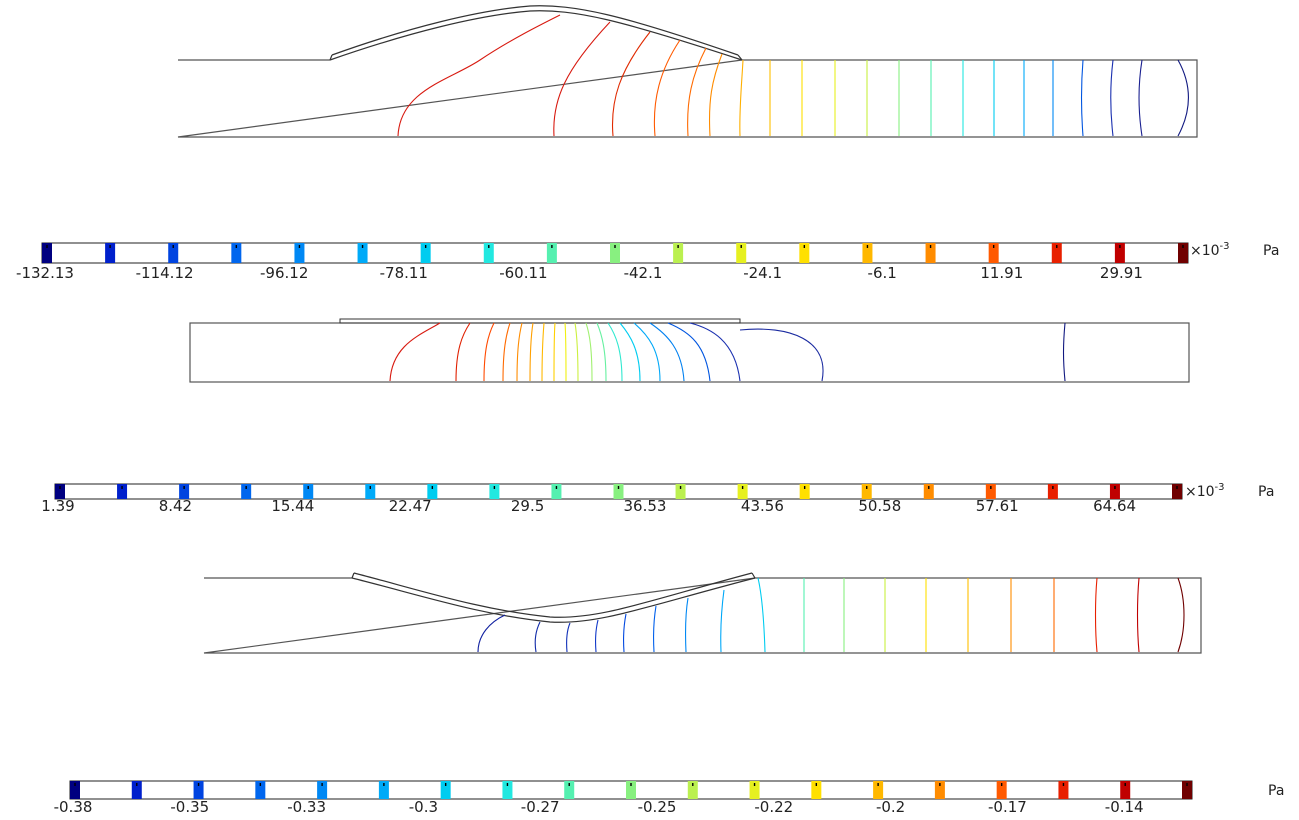 The image size is (1299, 820). What do you see at coordinates (175, 506) in the screenshot?
I see `colorbar-tick-label: 8.42` at bounding box center [175, 506].